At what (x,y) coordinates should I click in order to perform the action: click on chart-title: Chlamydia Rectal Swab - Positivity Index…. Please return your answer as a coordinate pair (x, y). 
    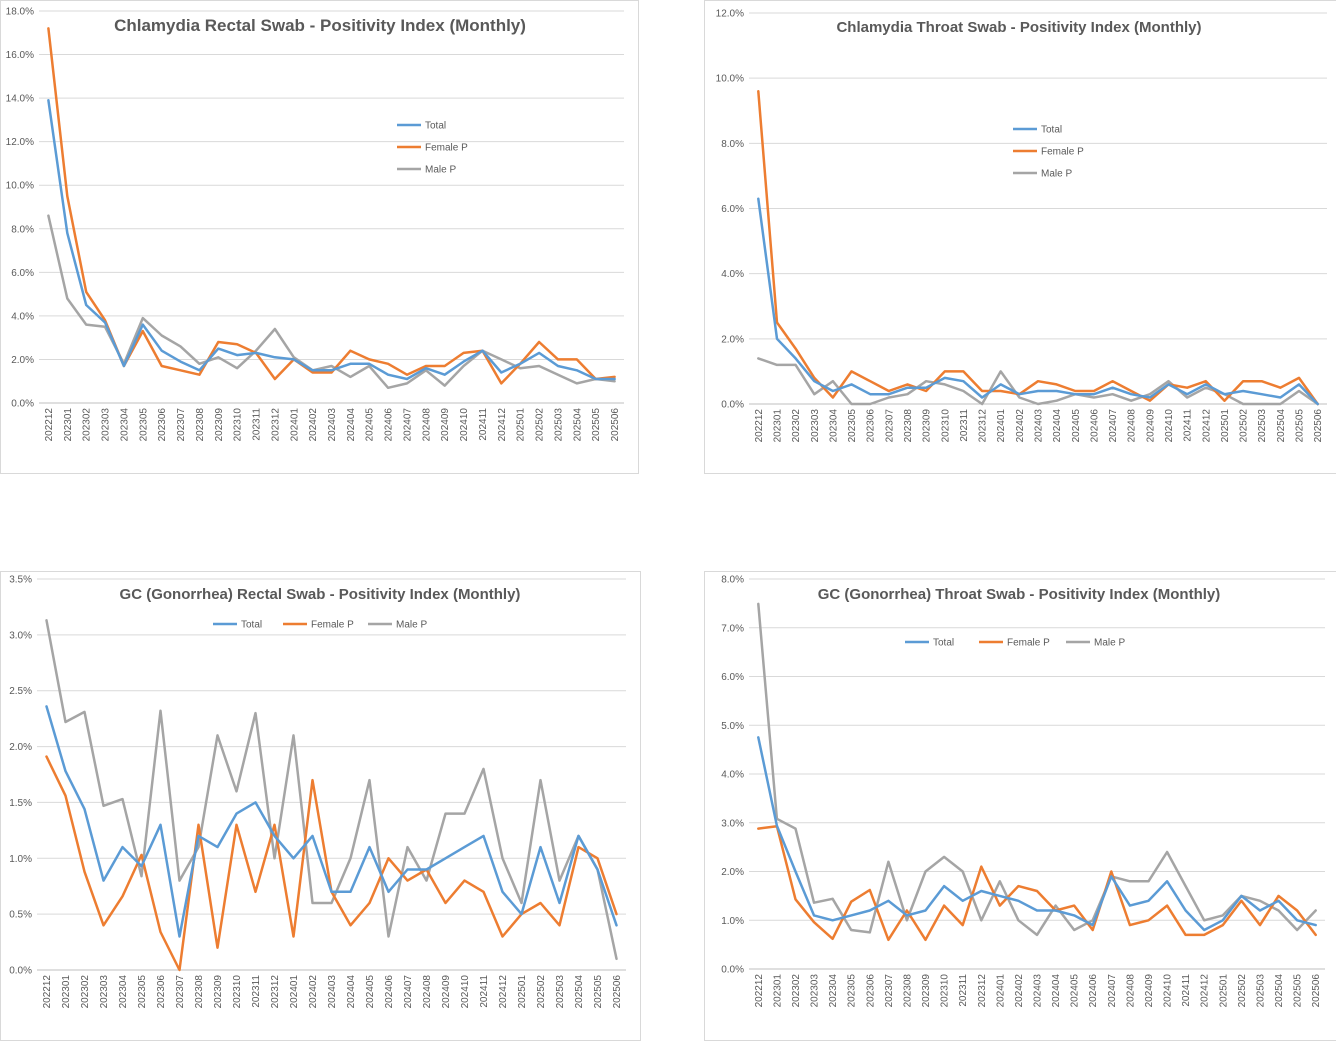
    Looking at the image, I should click on (320, 25).